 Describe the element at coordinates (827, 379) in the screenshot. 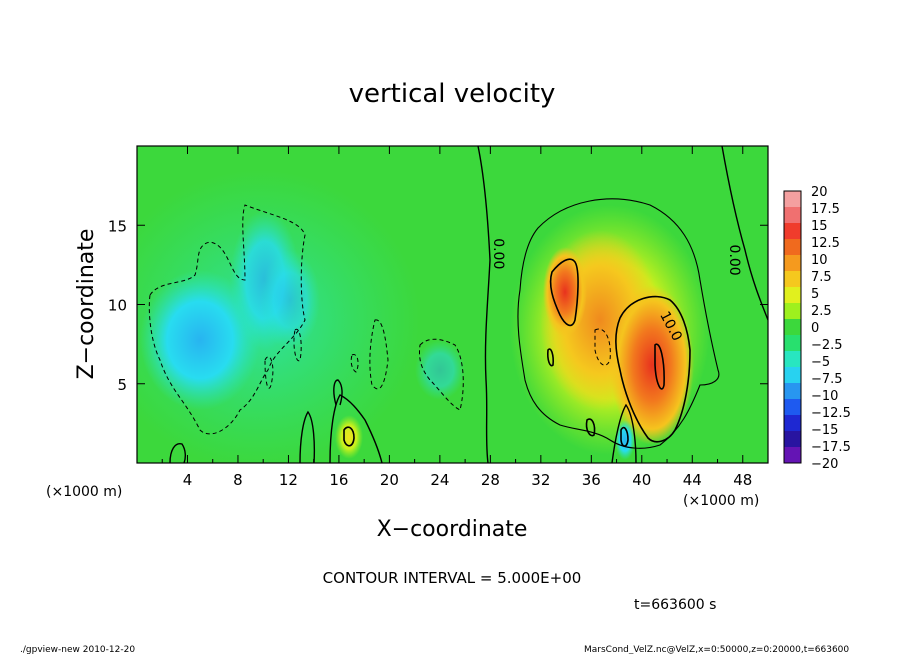

I see `colorbar-label: −7.5` at that location.